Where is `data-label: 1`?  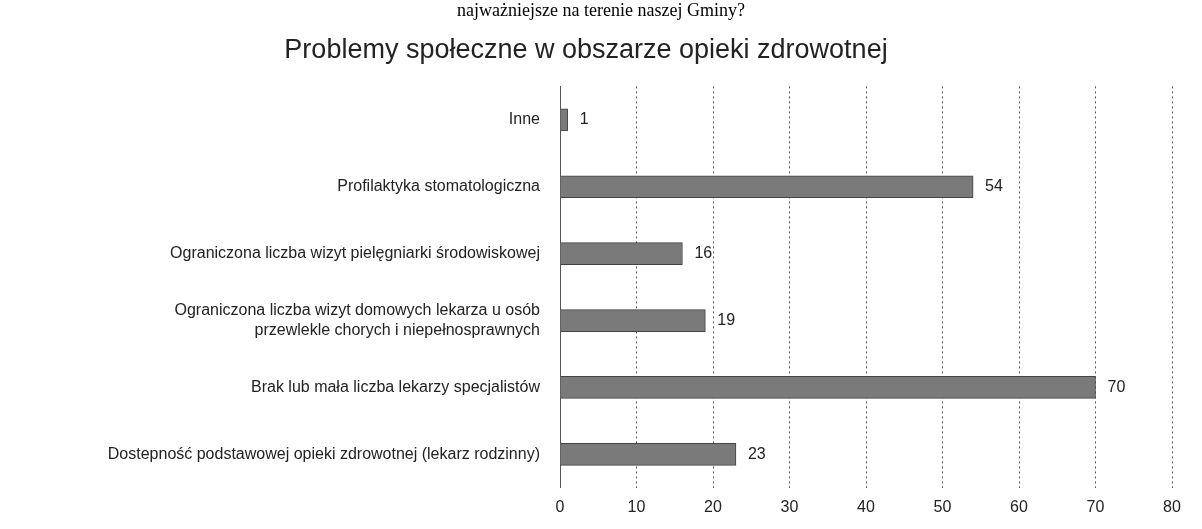
data-label: 1 is located at coordinates (584, 119).